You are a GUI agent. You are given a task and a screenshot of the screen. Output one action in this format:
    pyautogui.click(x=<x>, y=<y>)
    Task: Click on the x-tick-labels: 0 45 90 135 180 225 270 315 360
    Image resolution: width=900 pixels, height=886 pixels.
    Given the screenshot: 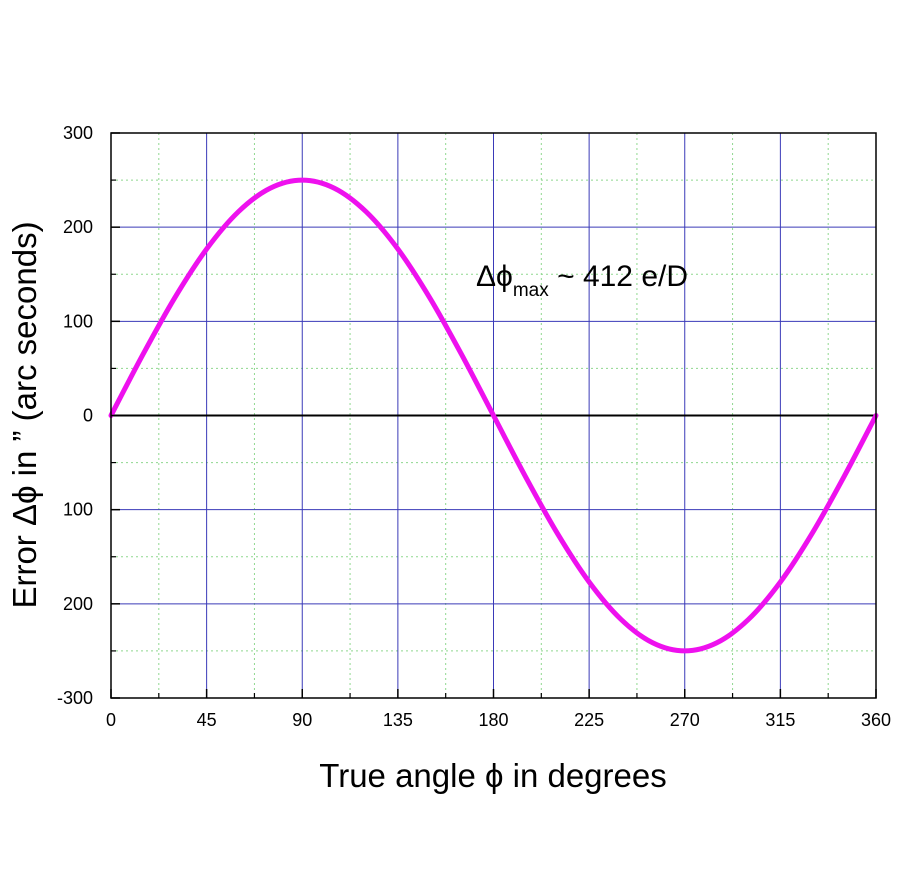 What is the action you would take?
    pyautogui.click(x=498, y=720)
    